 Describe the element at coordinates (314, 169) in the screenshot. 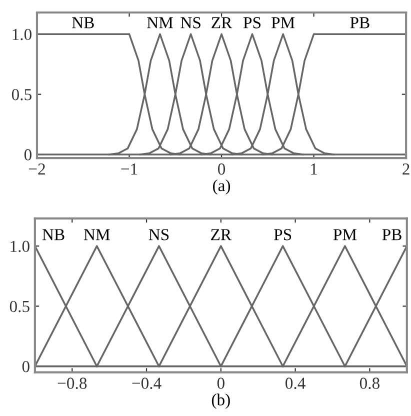

I see `x-tick-label: 1` at that location.